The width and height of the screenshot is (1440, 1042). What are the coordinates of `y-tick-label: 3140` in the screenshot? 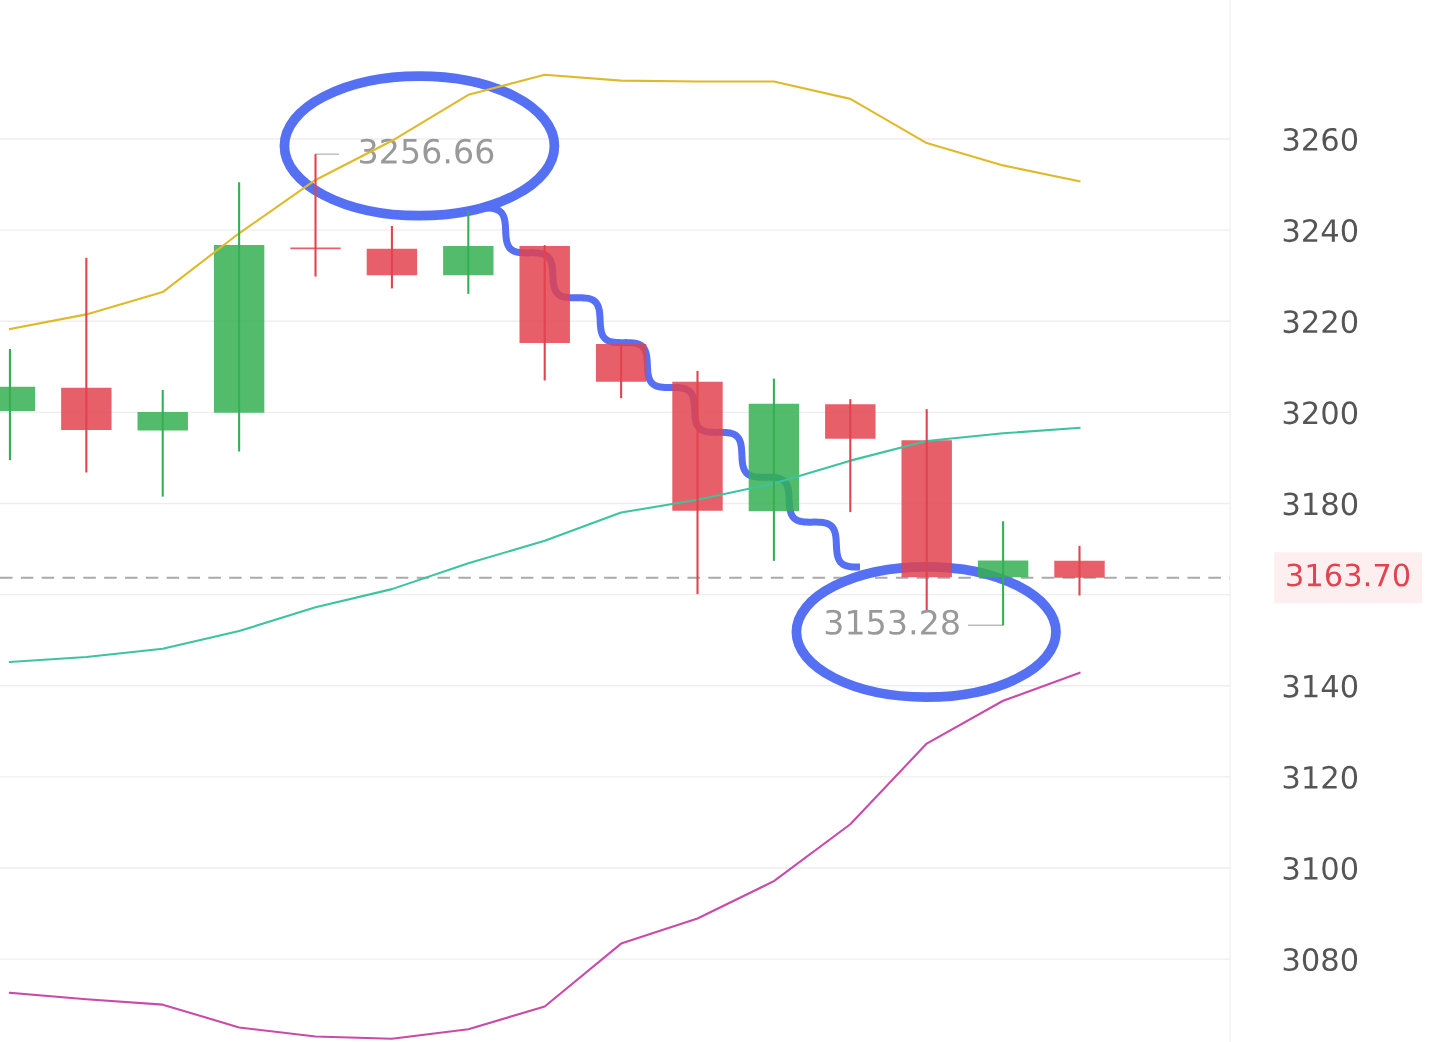 It's located at (1320, 686).